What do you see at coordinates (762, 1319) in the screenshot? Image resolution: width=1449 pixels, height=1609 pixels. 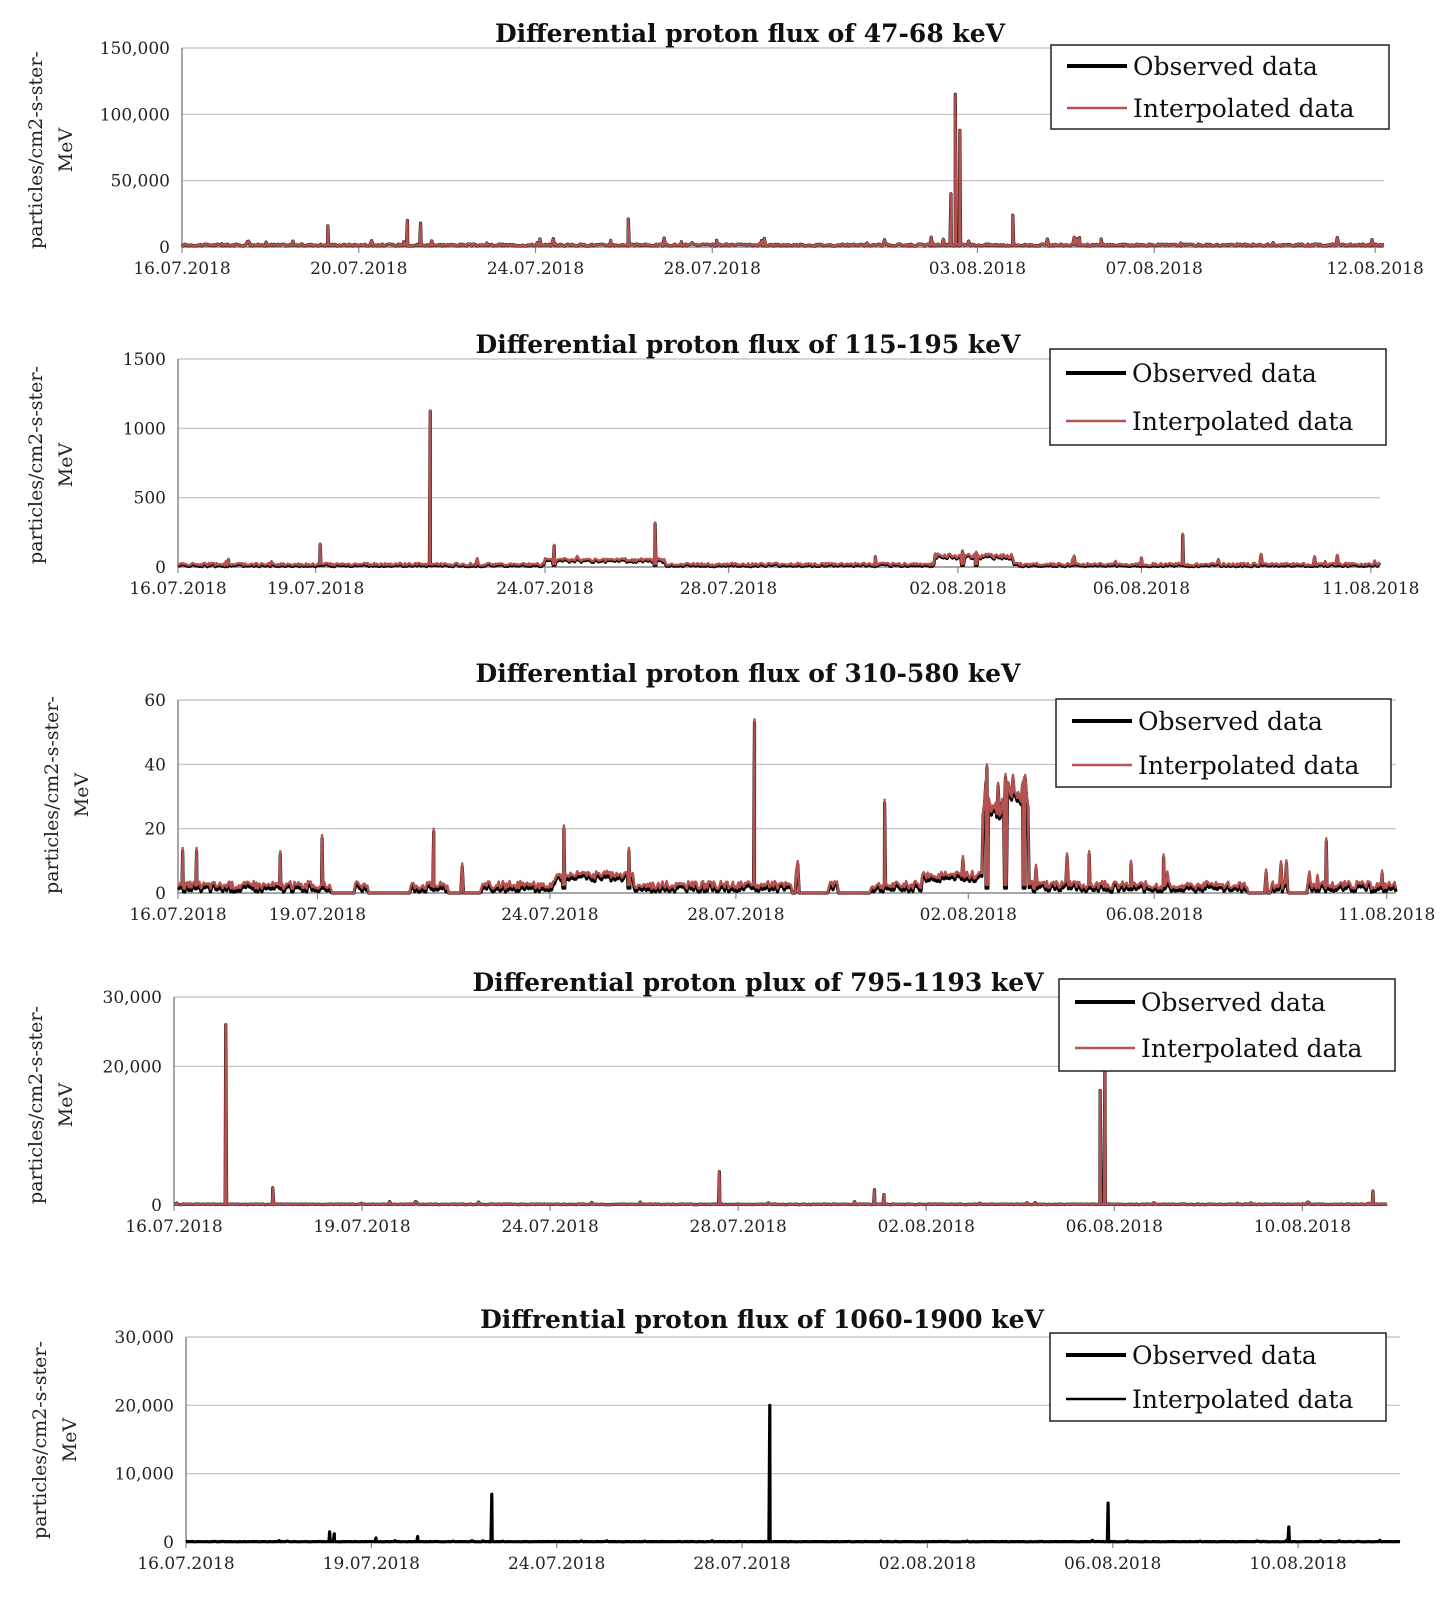 I see `chart-title: Diffrential proton flux of 1060-1900 keV` at bounding box center [762, 1319].